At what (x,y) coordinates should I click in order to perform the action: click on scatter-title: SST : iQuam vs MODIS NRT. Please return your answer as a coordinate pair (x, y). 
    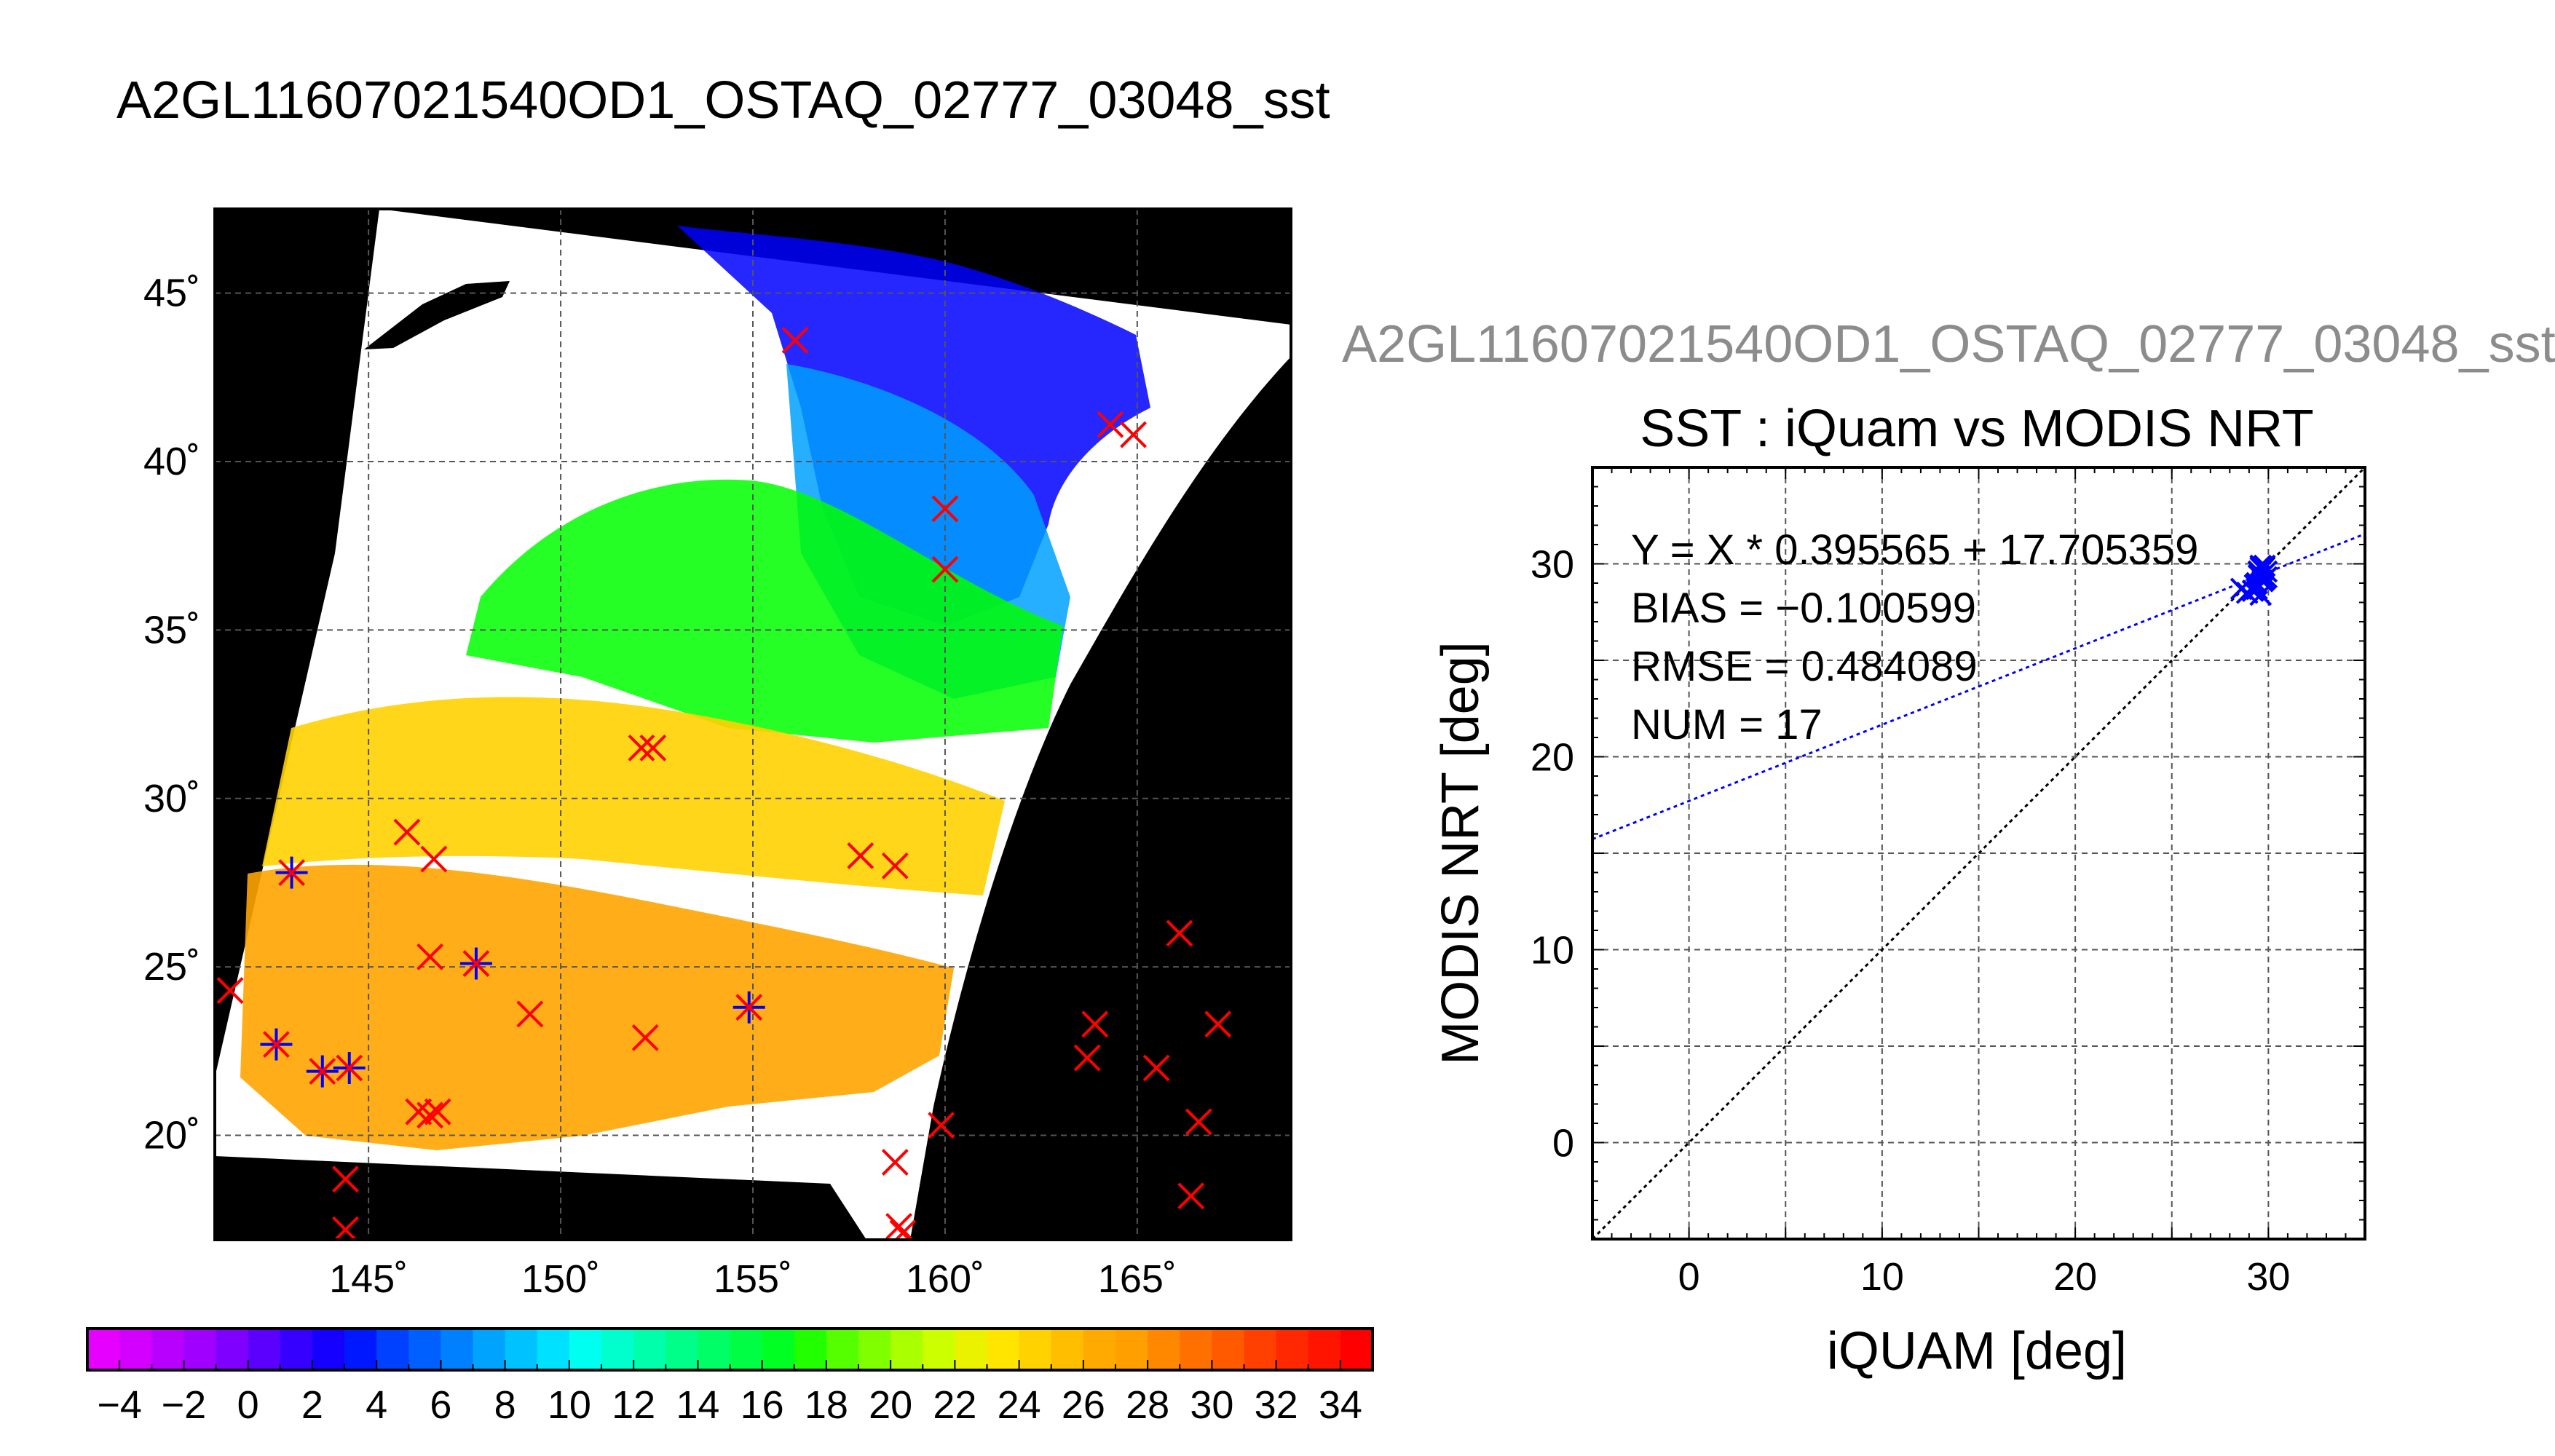
    Looking at the image, I should click on (1977, 429).